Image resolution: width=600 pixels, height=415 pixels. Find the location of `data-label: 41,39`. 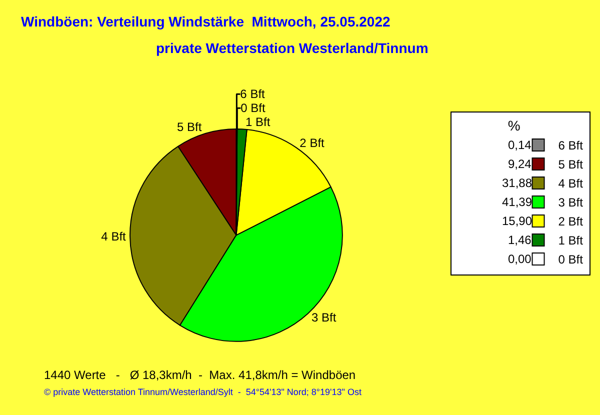

data-label: 41,39 is located at coordinates (517, 202).